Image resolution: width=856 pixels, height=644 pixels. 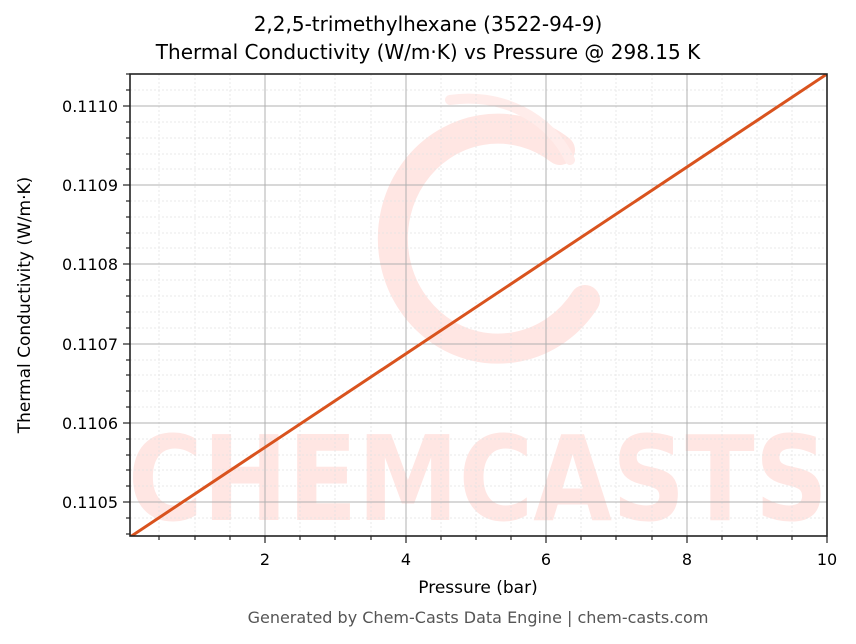 I want to click on x-ticks, so click(x=493, y=539).